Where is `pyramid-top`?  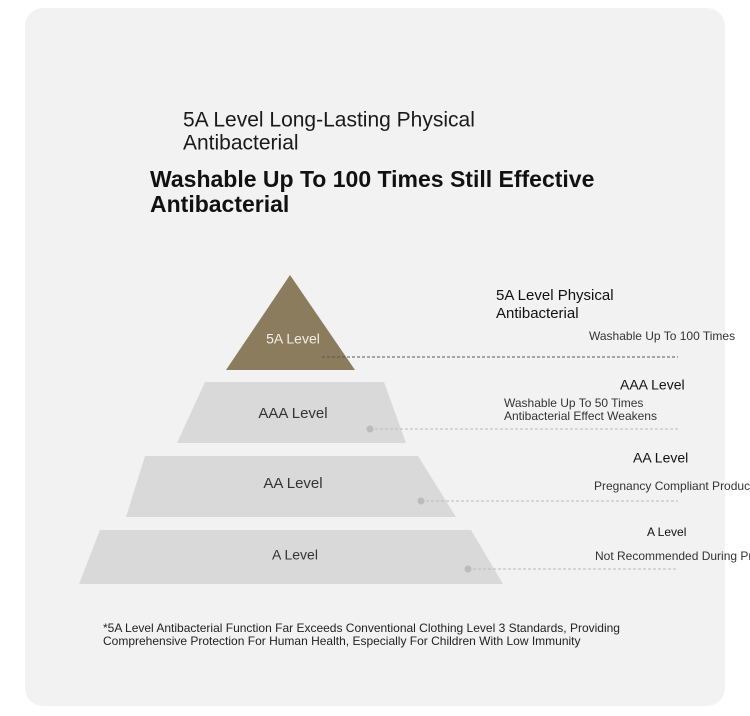 pyramid-top is located at coordinates (290, 322).